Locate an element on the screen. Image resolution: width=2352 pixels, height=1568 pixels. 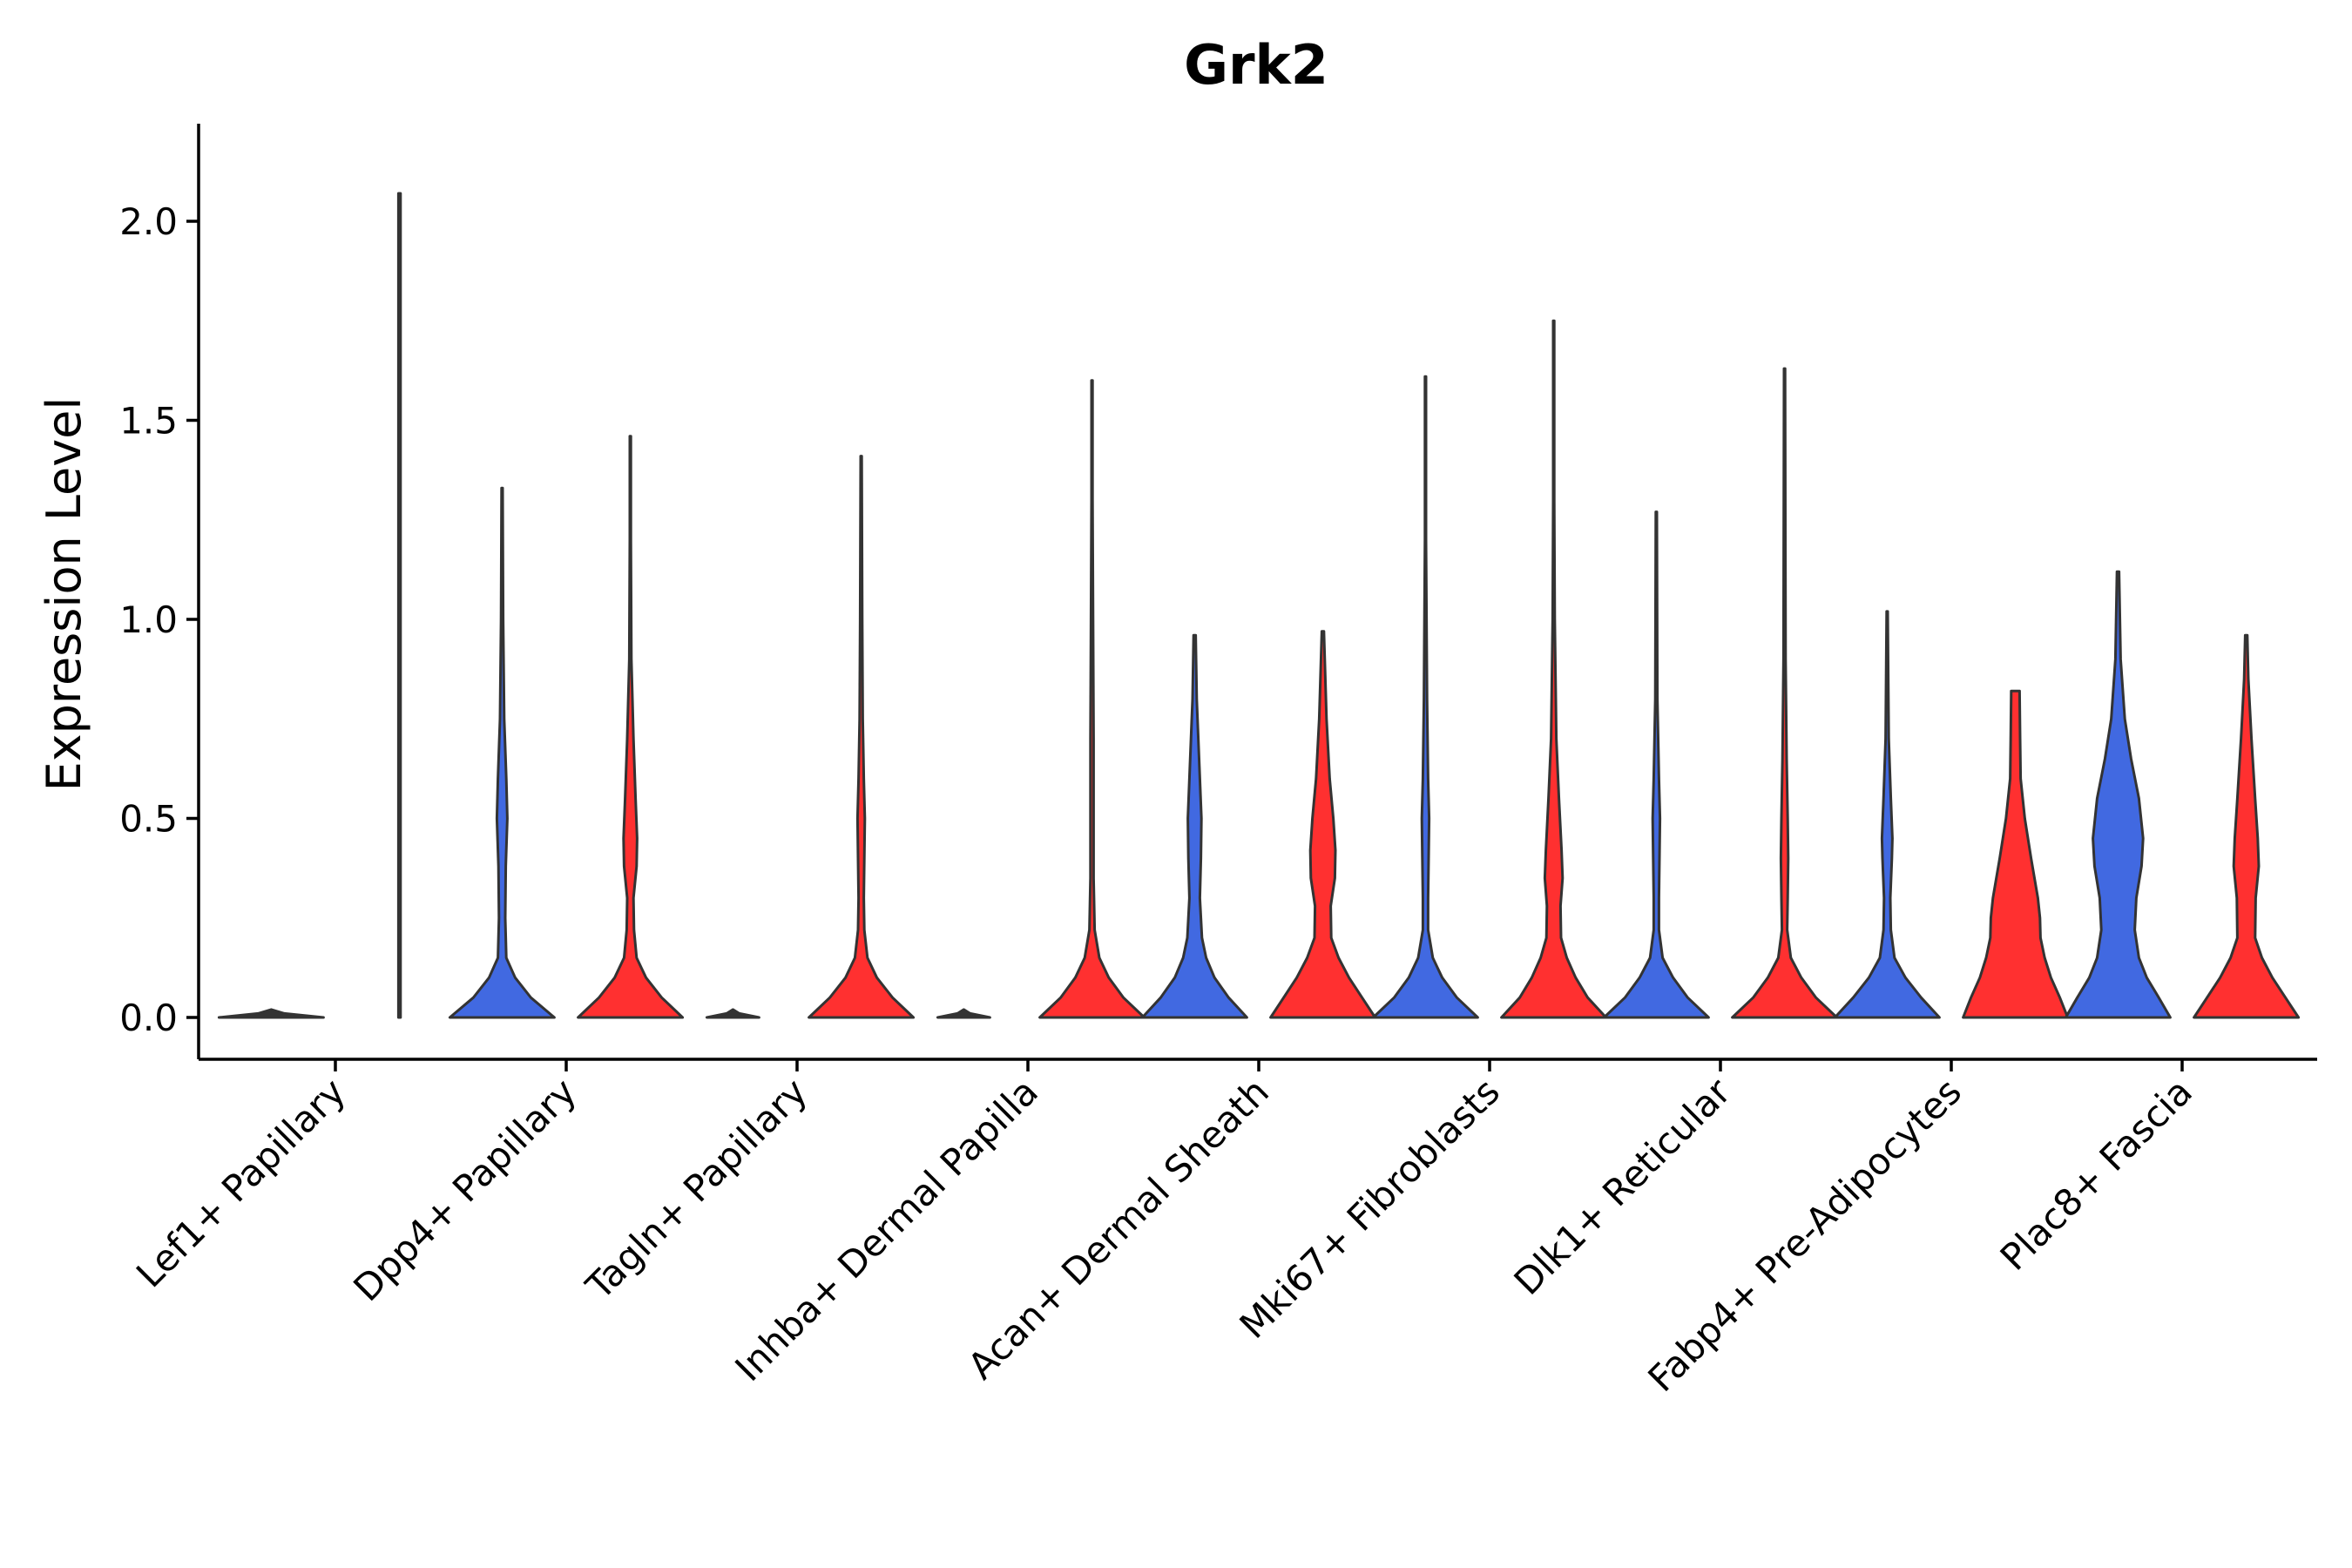
violin-2-group1 is located at coordinates (732, 1014).